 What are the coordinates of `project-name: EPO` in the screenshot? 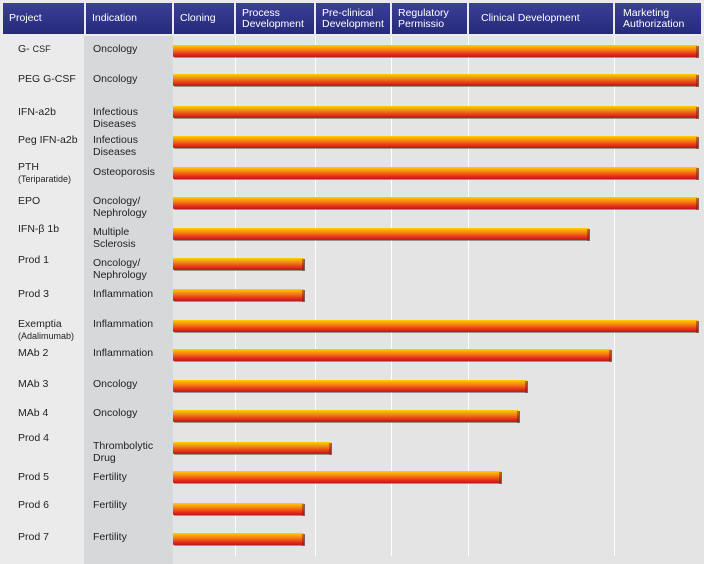 It's located at (52, 201).